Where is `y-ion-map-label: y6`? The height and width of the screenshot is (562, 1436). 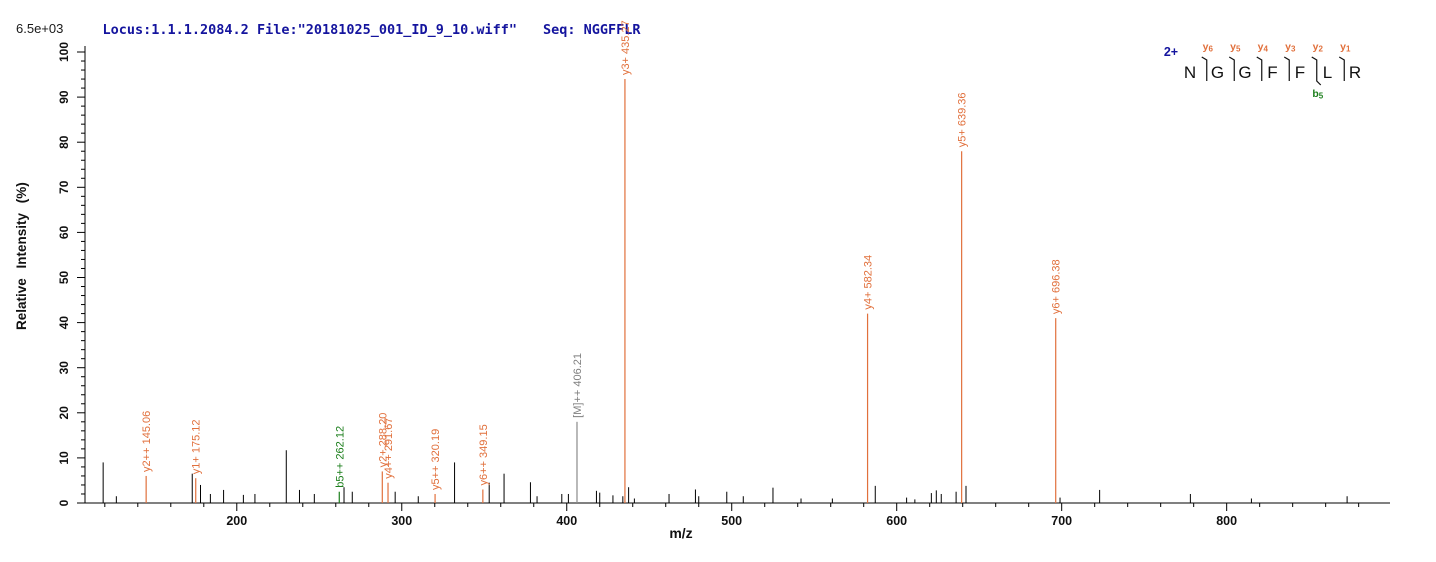 y-ion-map-label: y6 is located at coordinates (1208, 47).